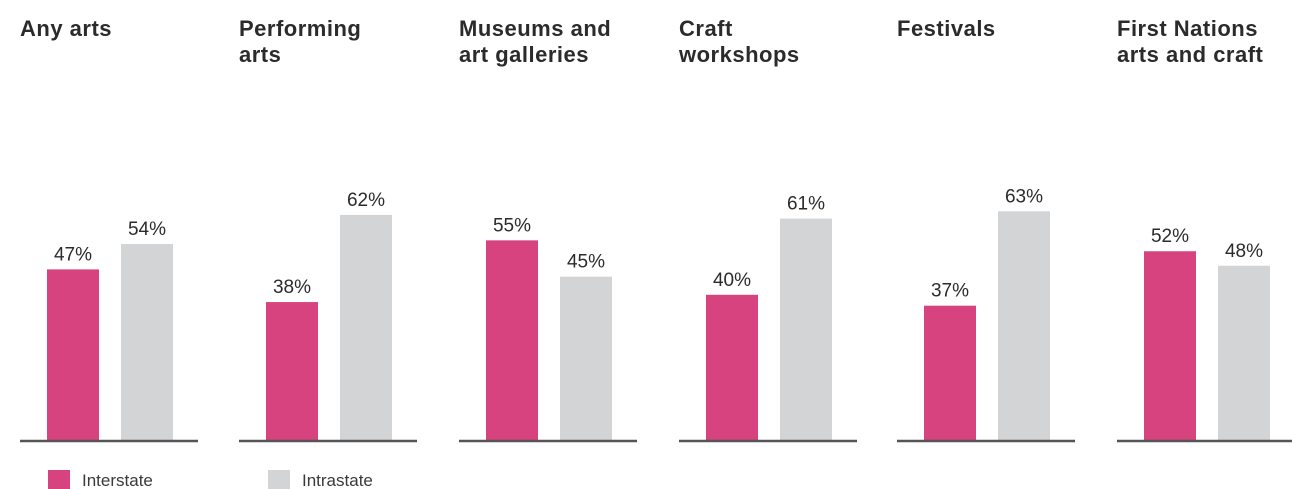 The width and height of the screenshot is (1292, 489). What do you see at coordinates (366, 200) in the screenshot?
I see `value-label-intrastate-performing-arts: 62%` at bounding box center [366, 200].